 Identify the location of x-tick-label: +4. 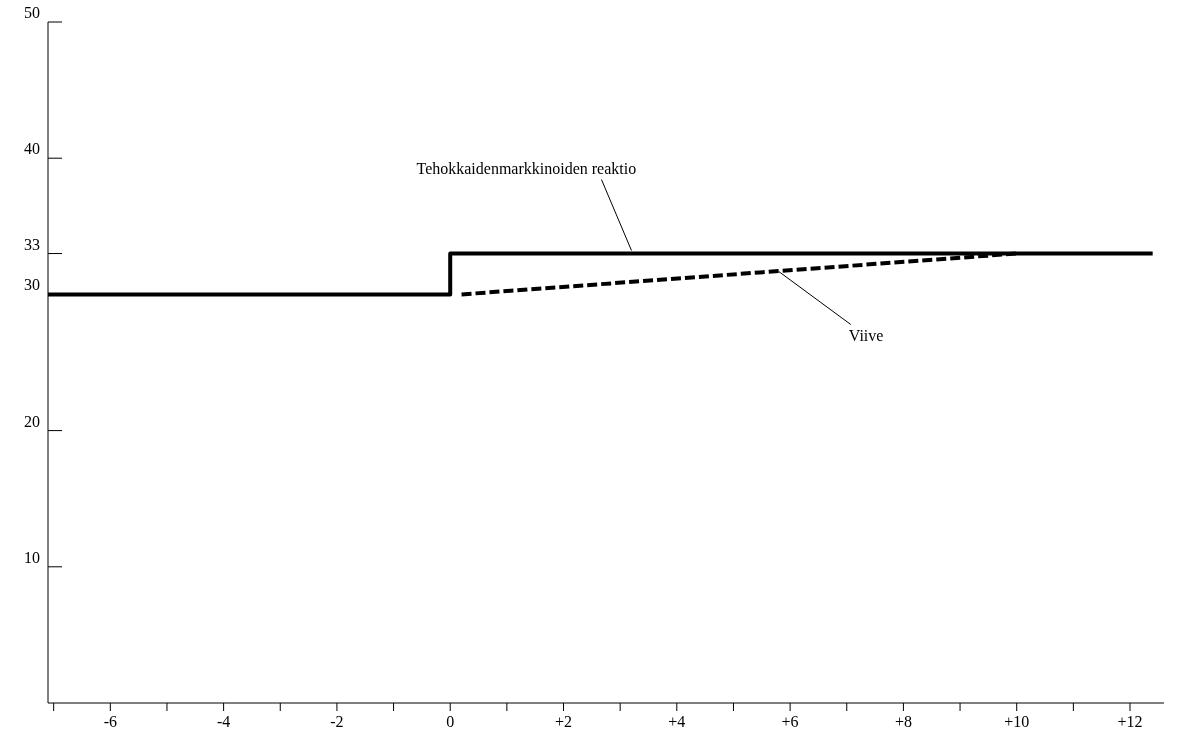
(677, 721).